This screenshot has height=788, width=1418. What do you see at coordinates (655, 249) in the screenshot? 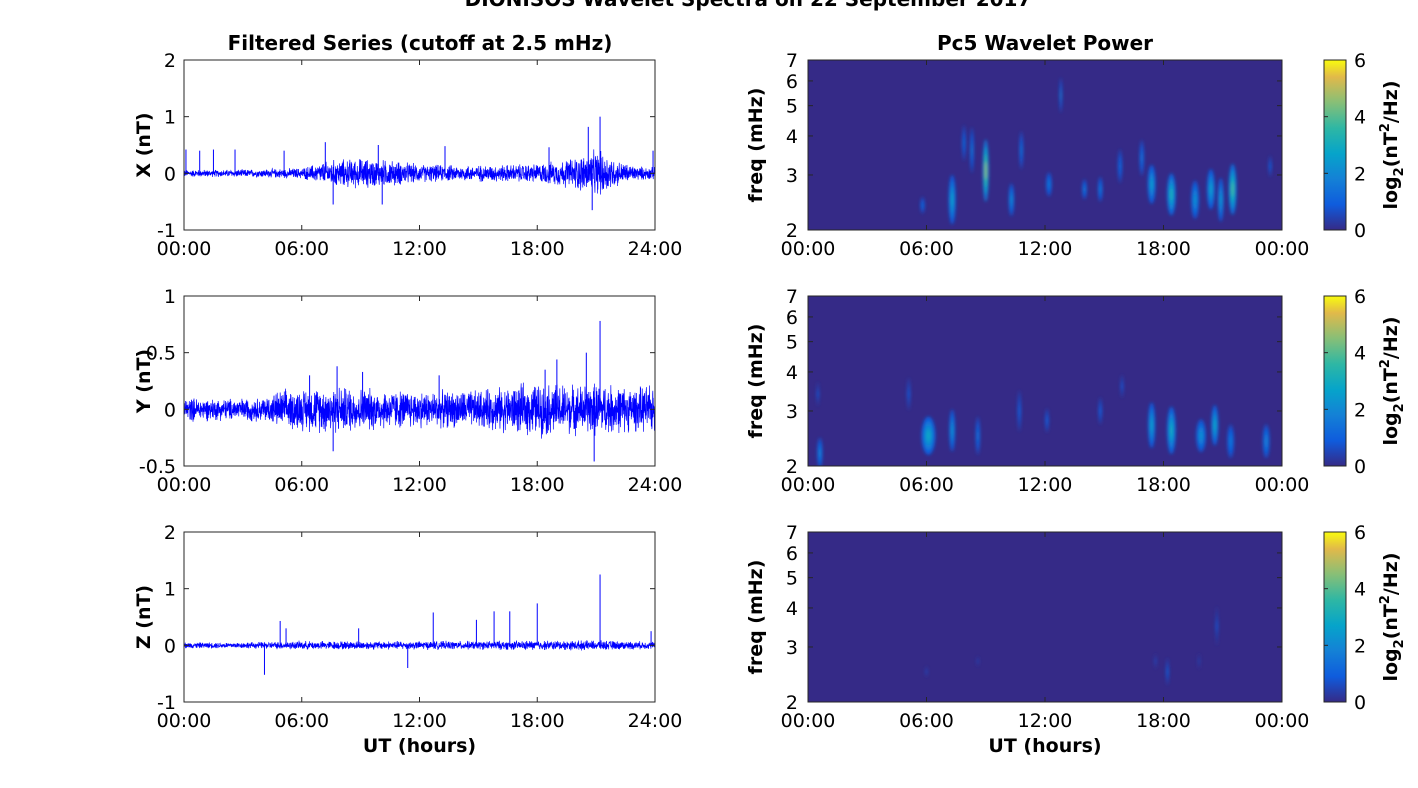
I see `x-tick-label: 24:00` at bounding box center [655, 249].